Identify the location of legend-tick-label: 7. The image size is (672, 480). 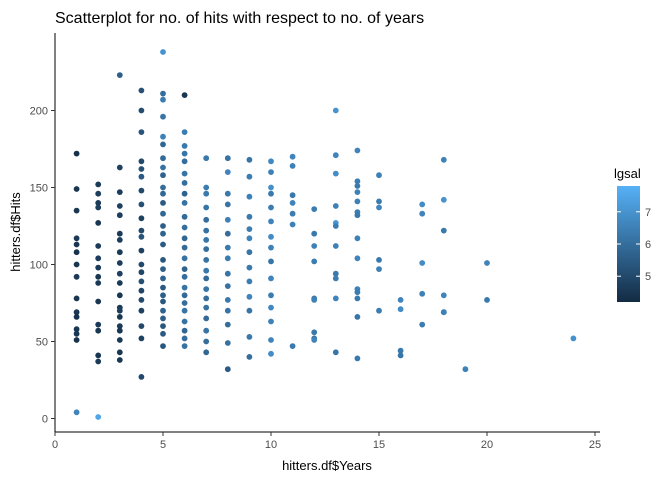
(648, 213).